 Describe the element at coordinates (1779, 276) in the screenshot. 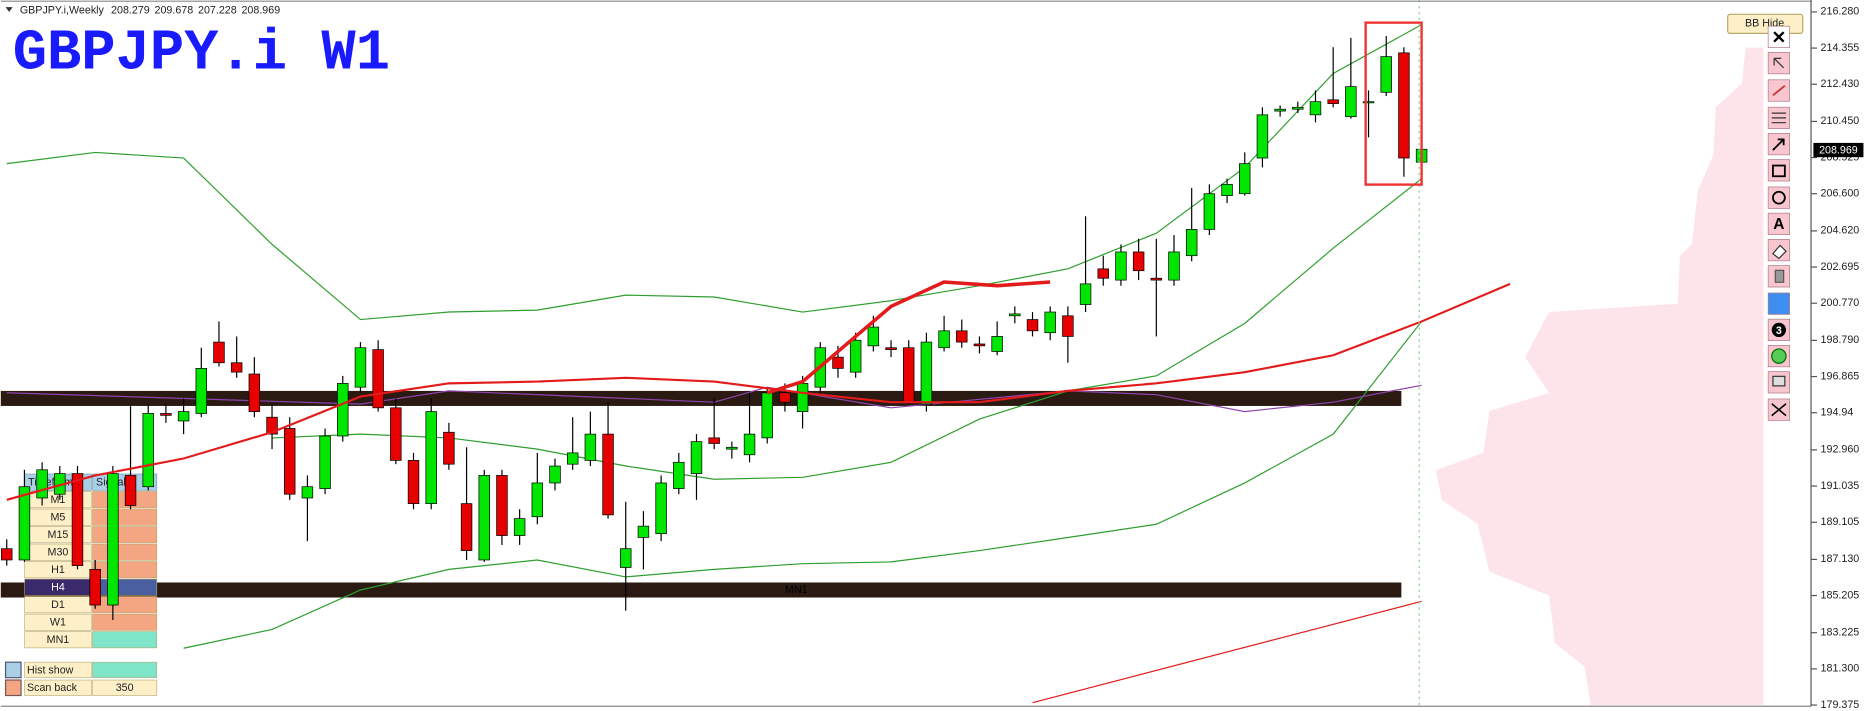

I see `trash-icon` at that location.